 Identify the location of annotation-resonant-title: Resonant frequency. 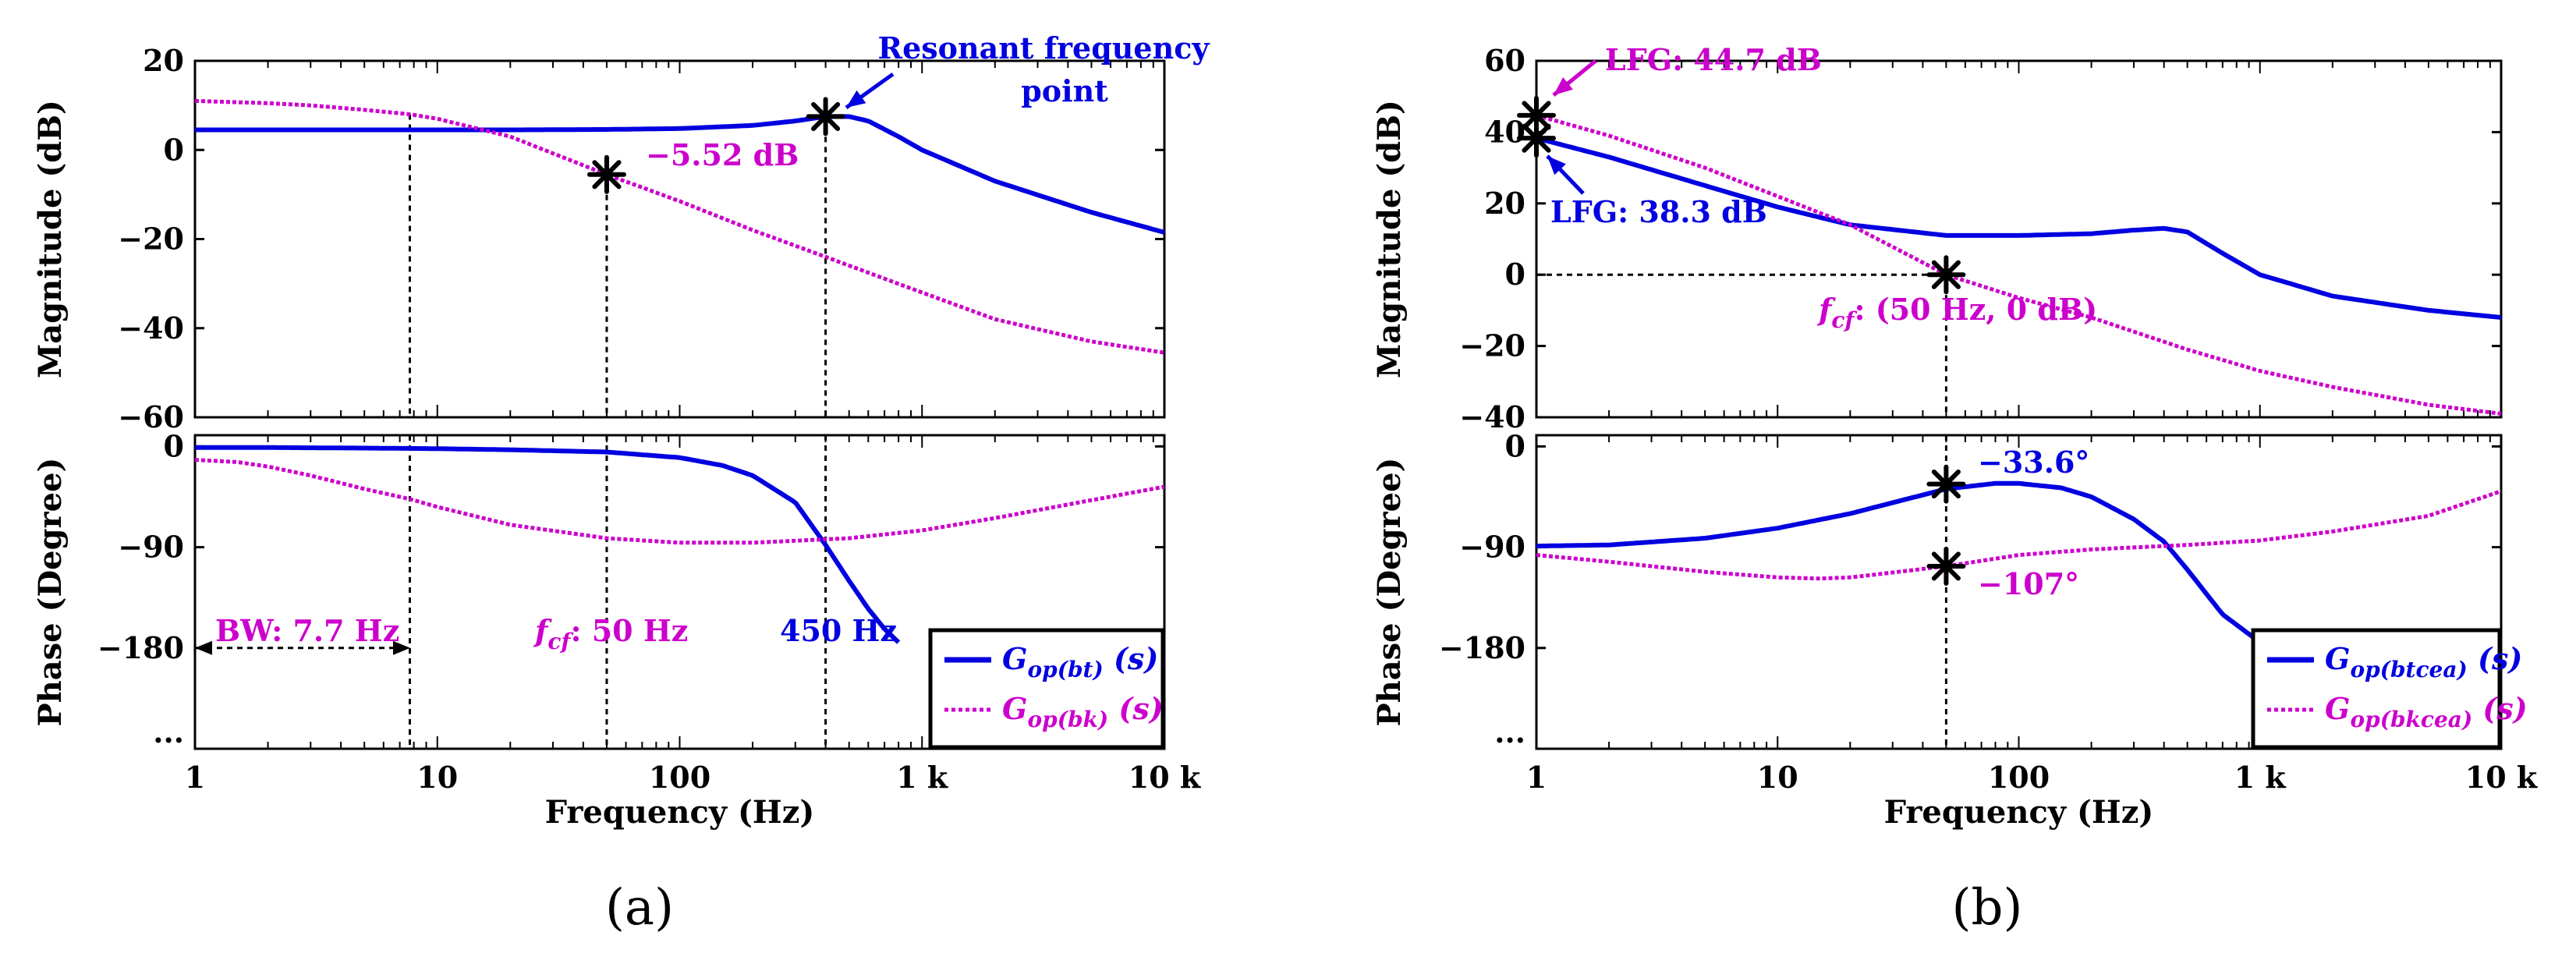
(1044, 48).